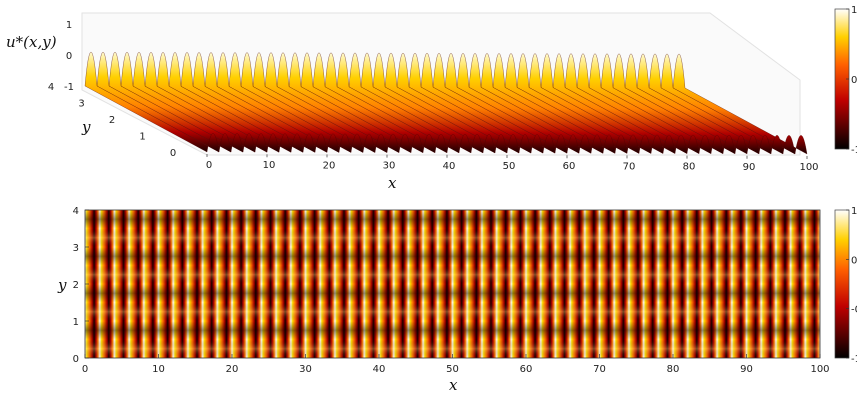 The image size is (857, 393). What do you see at coordinates (232, 369) in the screenshot?
I see `heatmap-x-tick-label: 20` at bounding box center [232, 369].